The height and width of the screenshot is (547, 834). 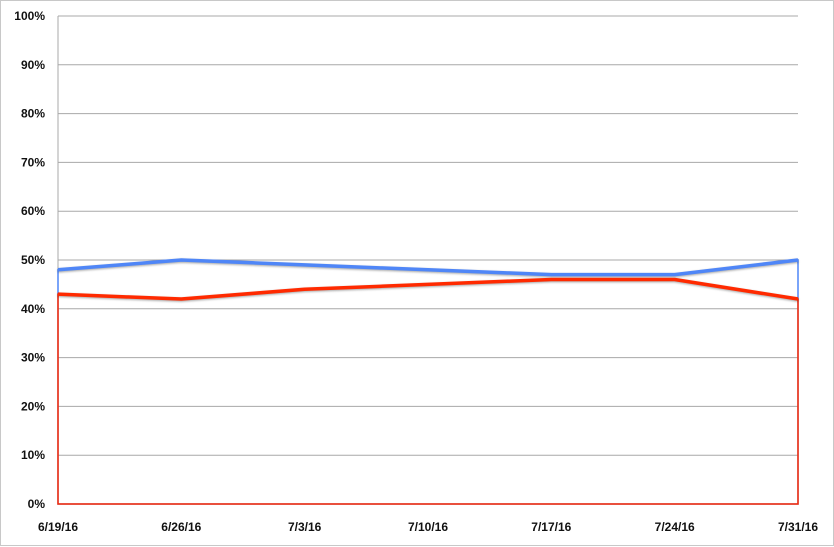 What do you see at coordinates (675, 527) in the screenshot?
I see `x-tick-label: 7/24/16` at bounding box center [675, 527].